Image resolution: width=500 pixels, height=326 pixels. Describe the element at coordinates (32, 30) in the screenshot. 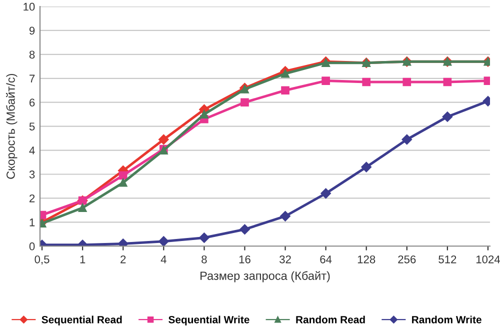

I see `y-tick-label: 9` at that location.